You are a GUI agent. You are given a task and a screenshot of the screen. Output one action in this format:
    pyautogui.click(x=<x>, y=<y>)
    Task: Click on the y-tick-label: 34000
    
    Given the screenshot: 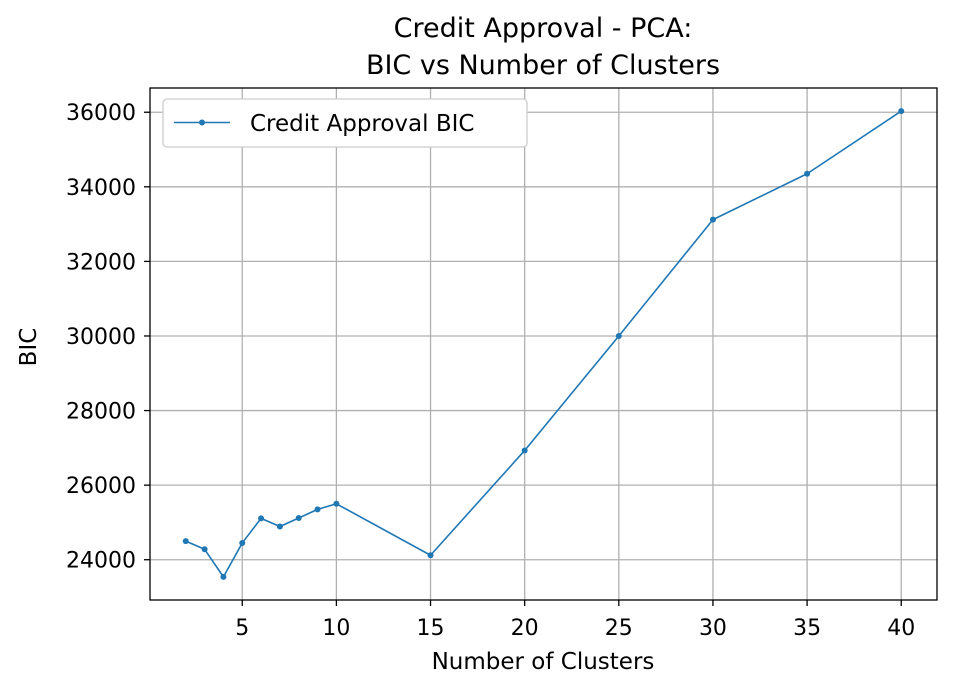 What is the action you would take?
    pyautogui.click(x=101, y=188)
    